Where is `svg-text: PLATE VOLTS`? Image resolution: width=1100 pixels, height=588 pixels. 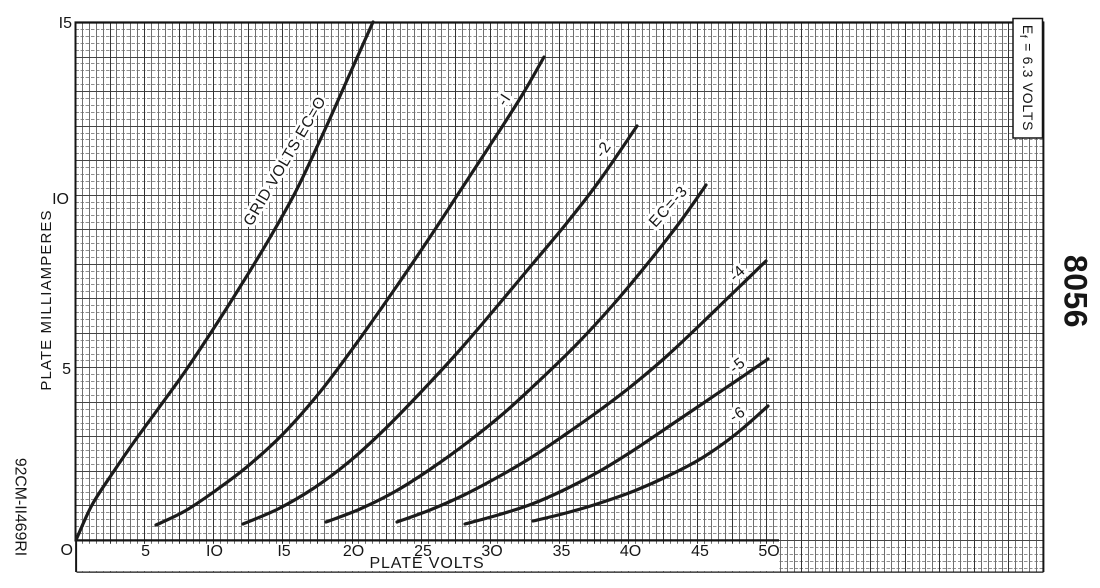 svg-text: PLATE VOLTS is located at coordinates (426, 563).